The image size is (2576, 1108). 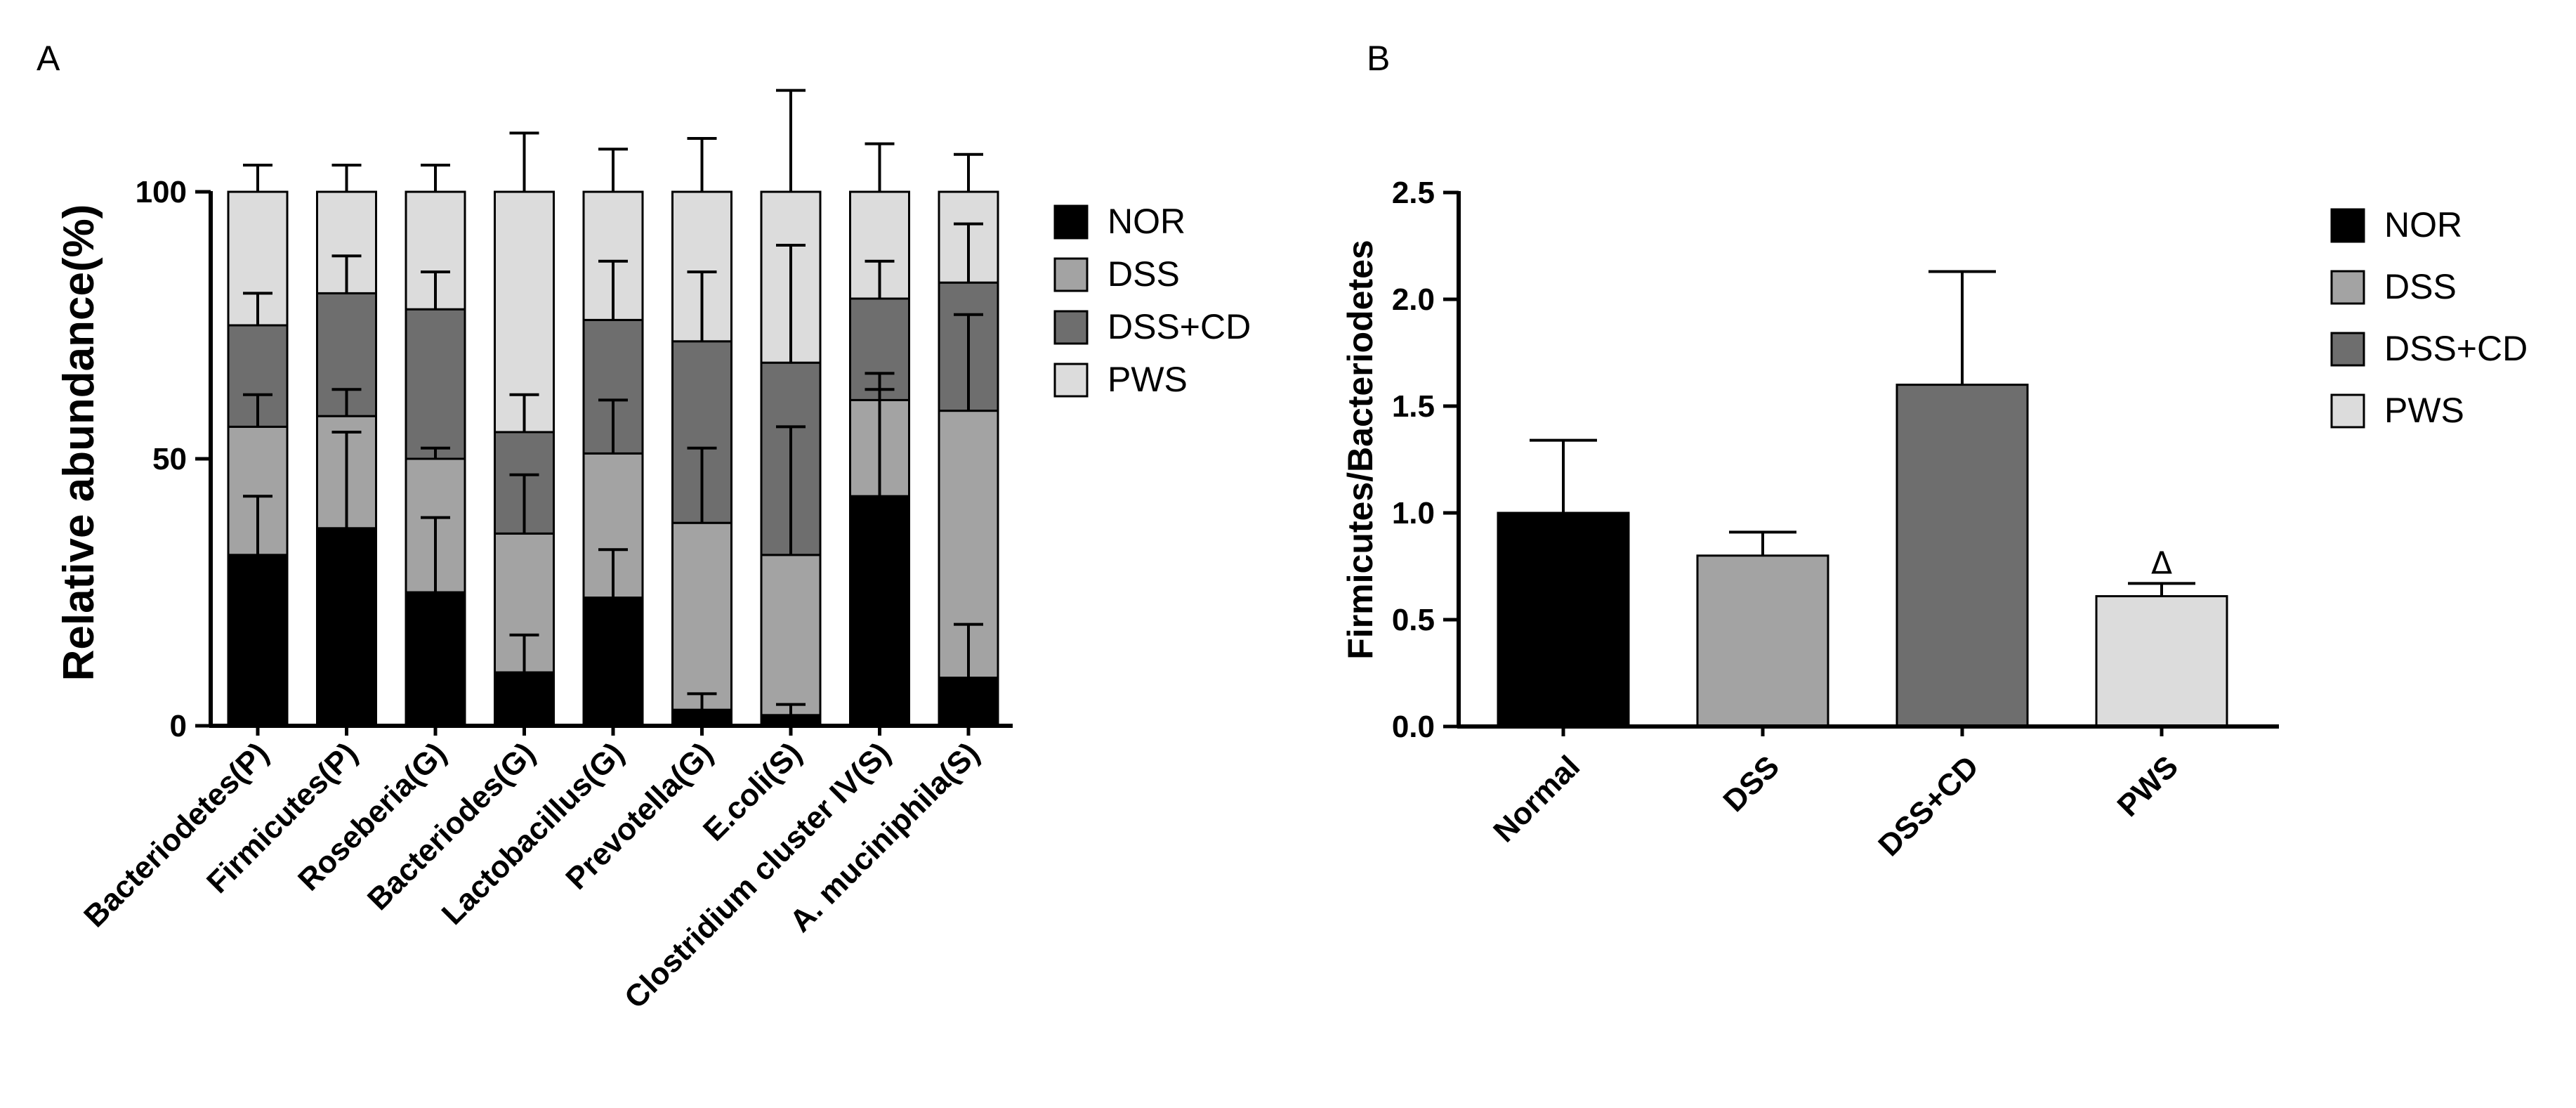 I want to click on bar-b-normal, so click(x=1563, y=619).